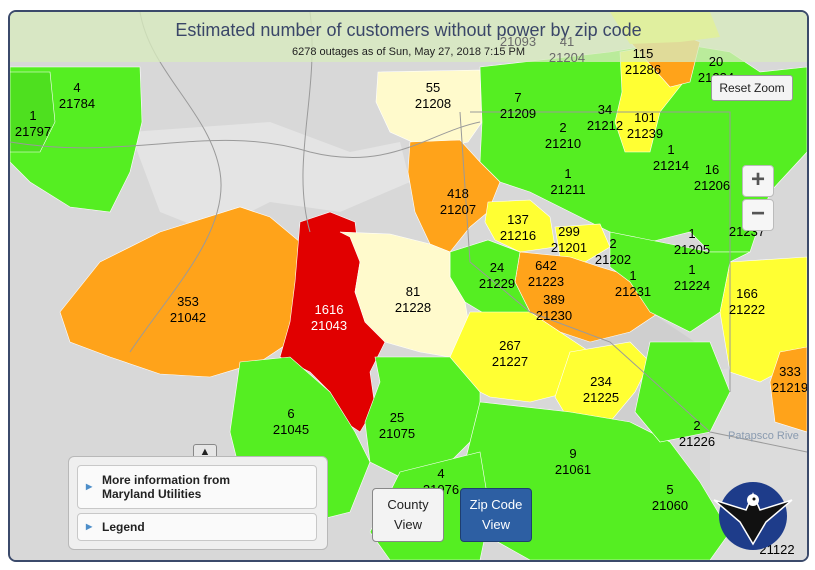 Image resolution: width=815 pixels, height=570 pixels. I want to click on legend-label: Legend, so click(123, 527).